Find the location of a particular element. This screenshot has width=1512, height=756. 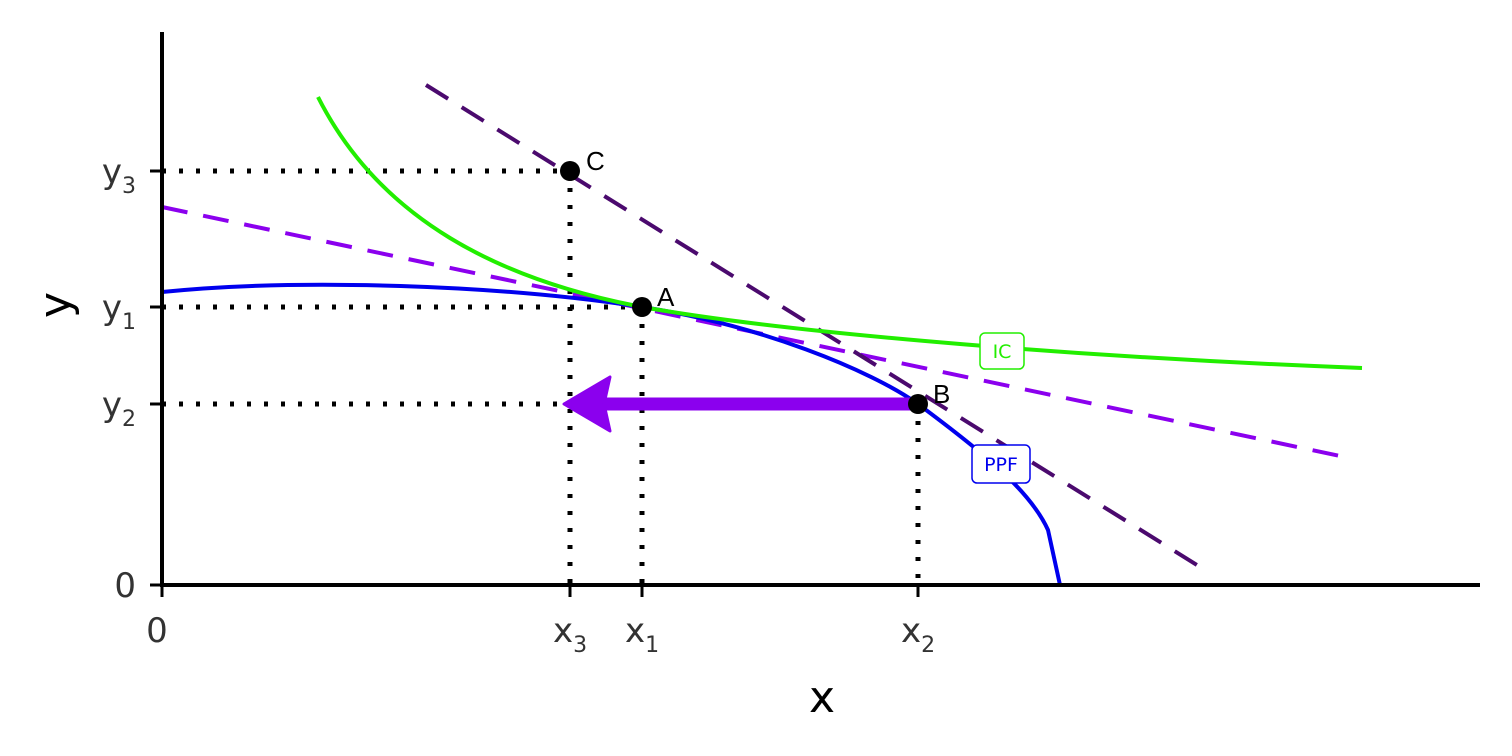

point-label: B is located at coordinates (941, 394).